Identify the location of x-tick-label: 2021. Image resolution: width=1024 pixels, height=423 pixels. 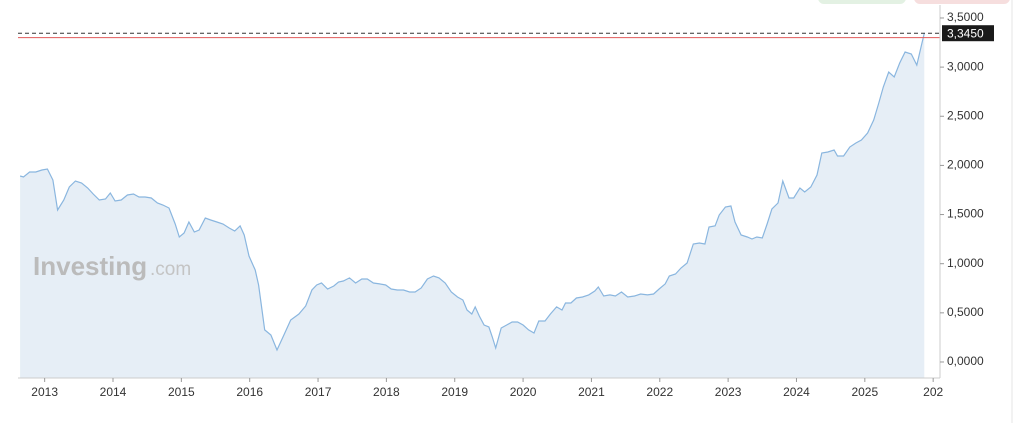
(591, 392).